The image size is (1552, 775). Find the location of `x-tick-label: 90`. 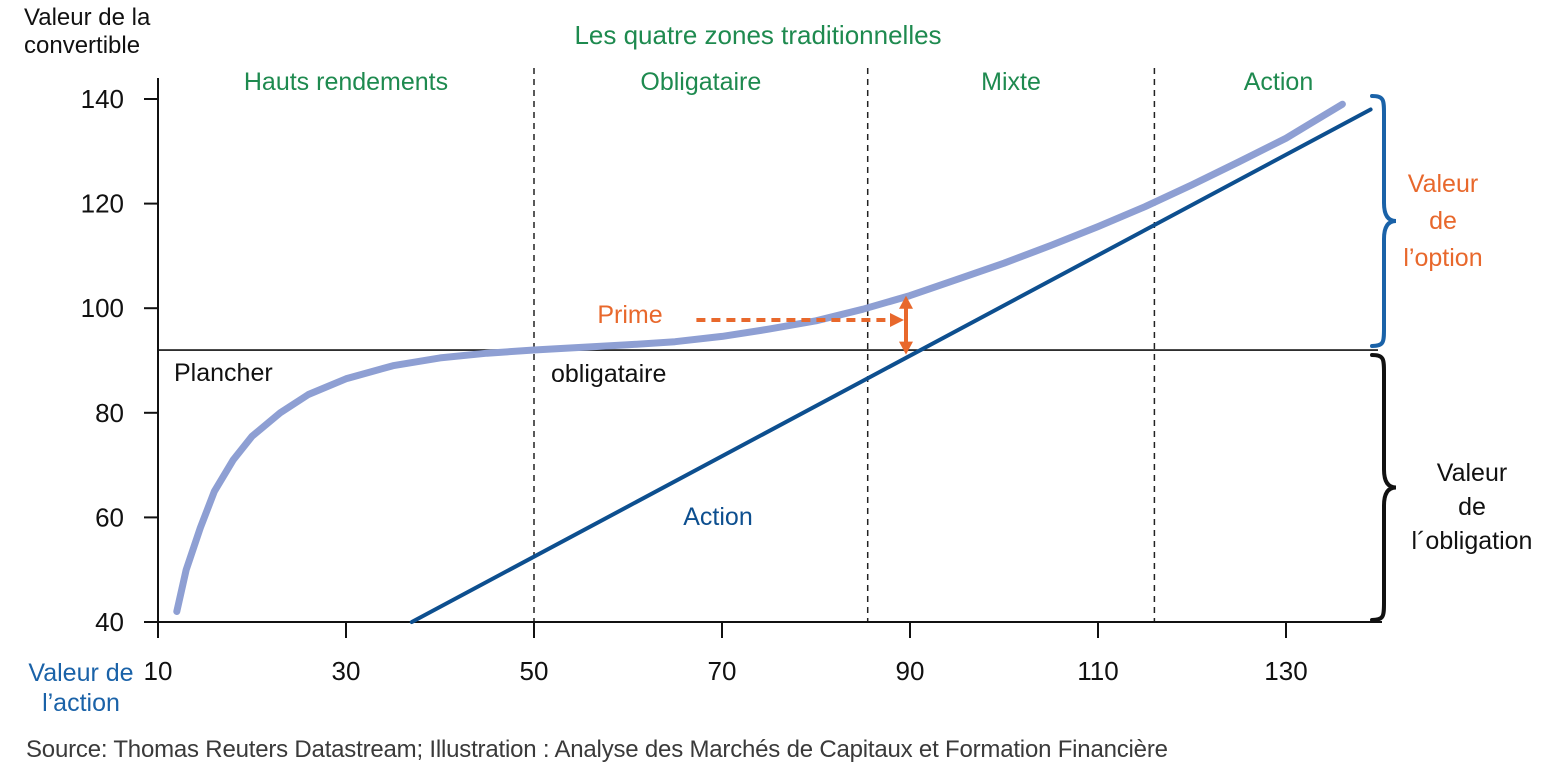

x-tick-label: 90 is located at coordinates (910, 671).